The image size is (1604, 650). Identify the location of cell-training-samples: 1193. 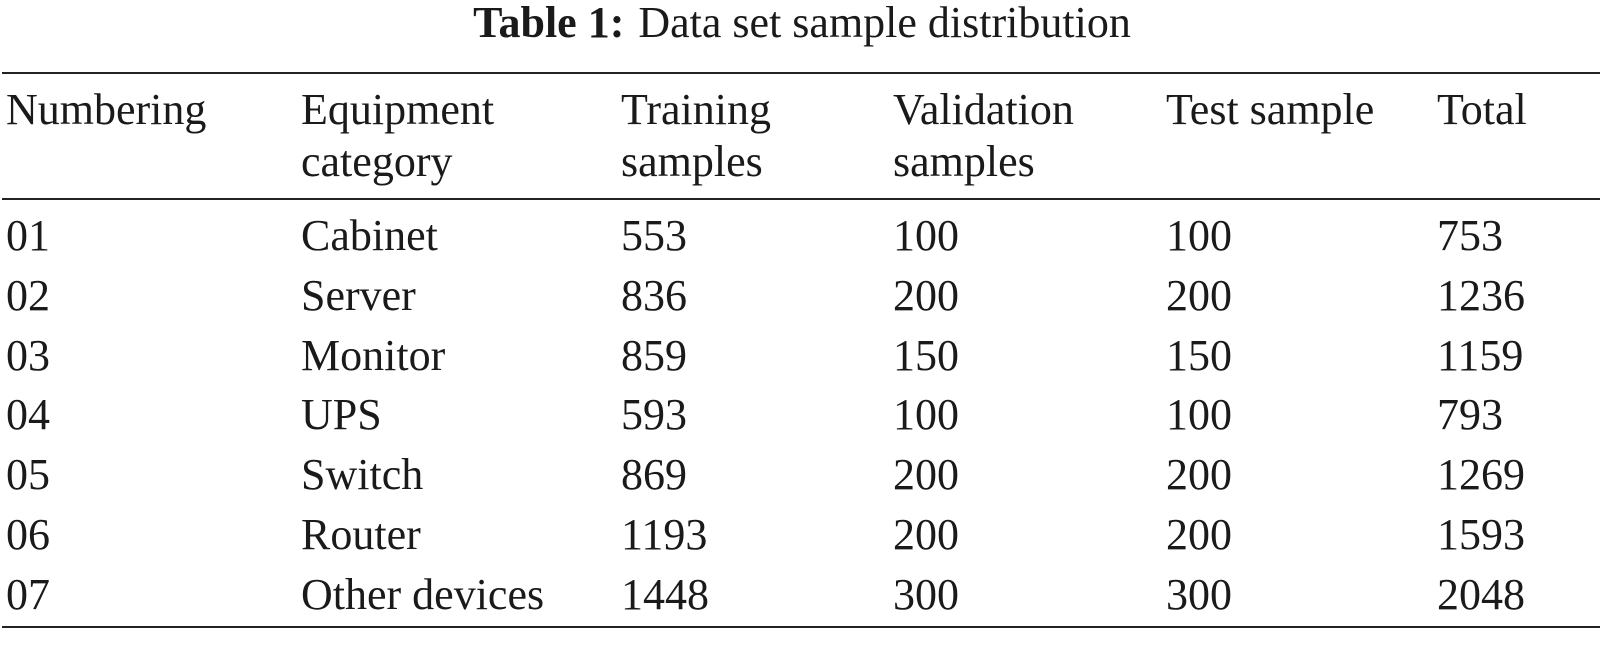
(664, 534).